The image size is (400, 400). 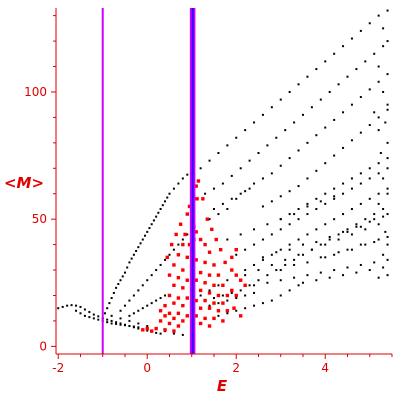 What do you see at coordinates (43, 346) in the screenshot?
I see `y-tick-label: 0` at bounding box center [43, 346].